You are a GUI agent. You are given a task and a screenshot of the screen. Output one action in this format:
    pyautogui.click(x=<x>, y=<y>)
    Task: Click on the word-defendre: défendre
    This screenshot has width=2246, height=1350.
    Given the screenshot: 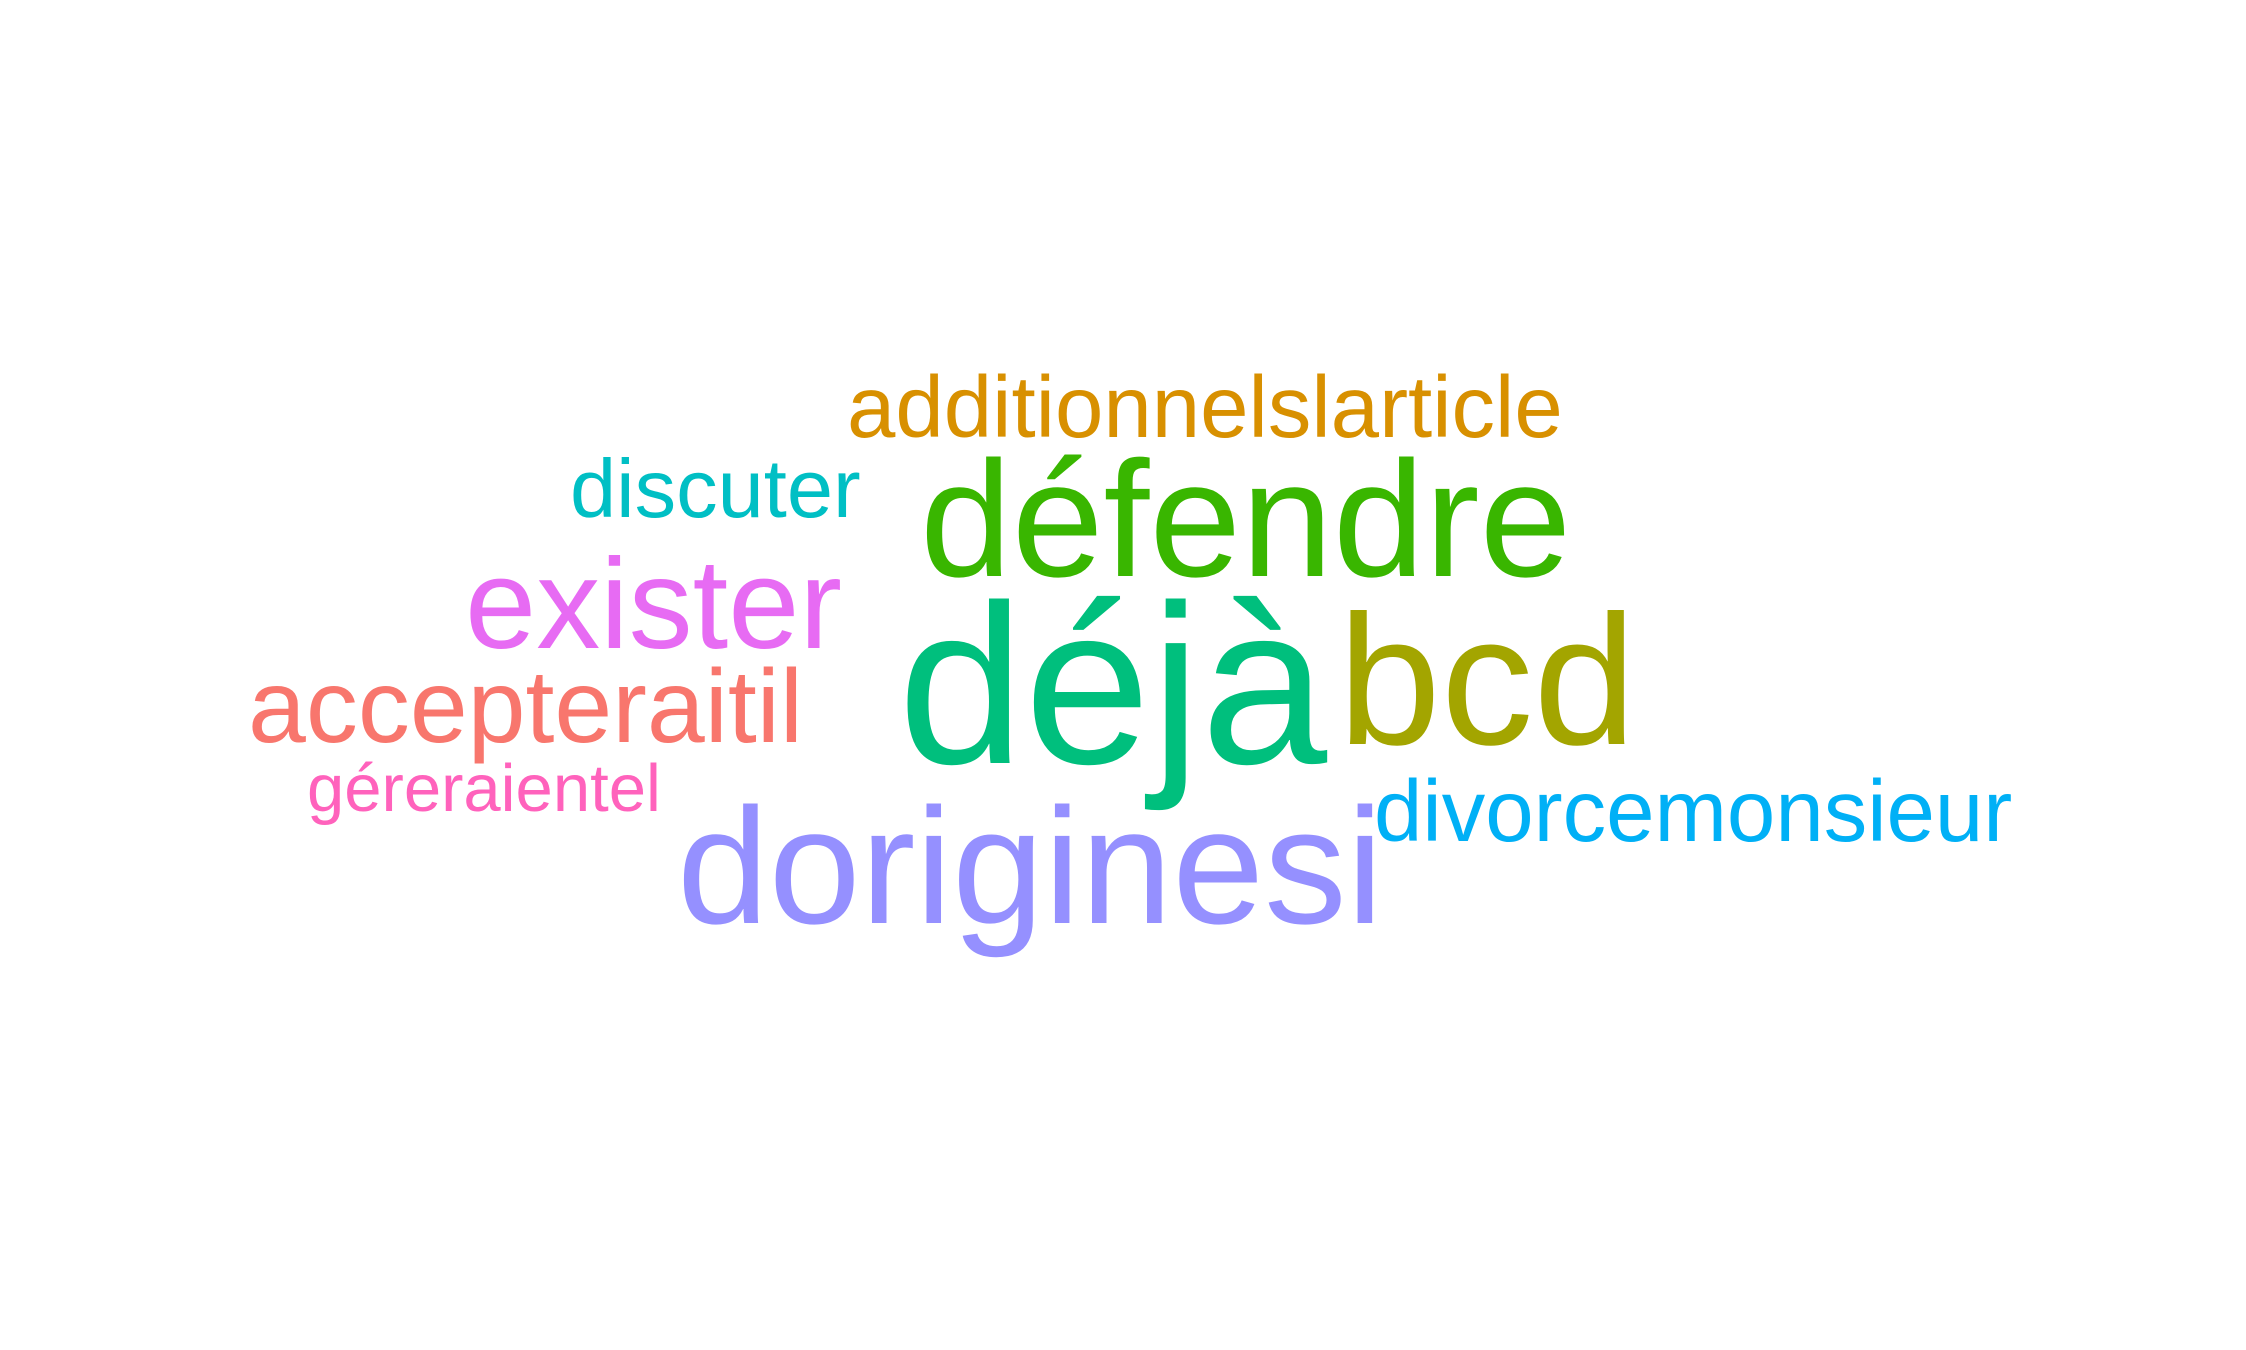 What is the action you would take?
    pyautogui.click(x=1246, y=519)
    